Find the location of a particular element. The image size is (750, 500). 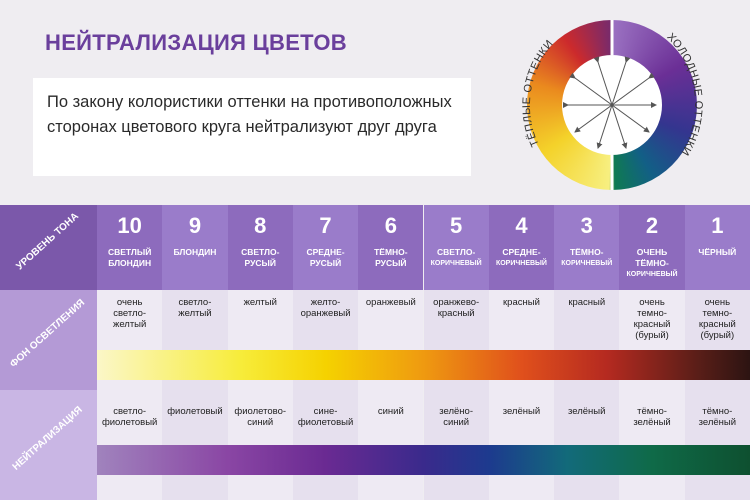

level-name: ТЁМНО- КОРИЧНЕВЫЙ is located at coordinates (586, 258).